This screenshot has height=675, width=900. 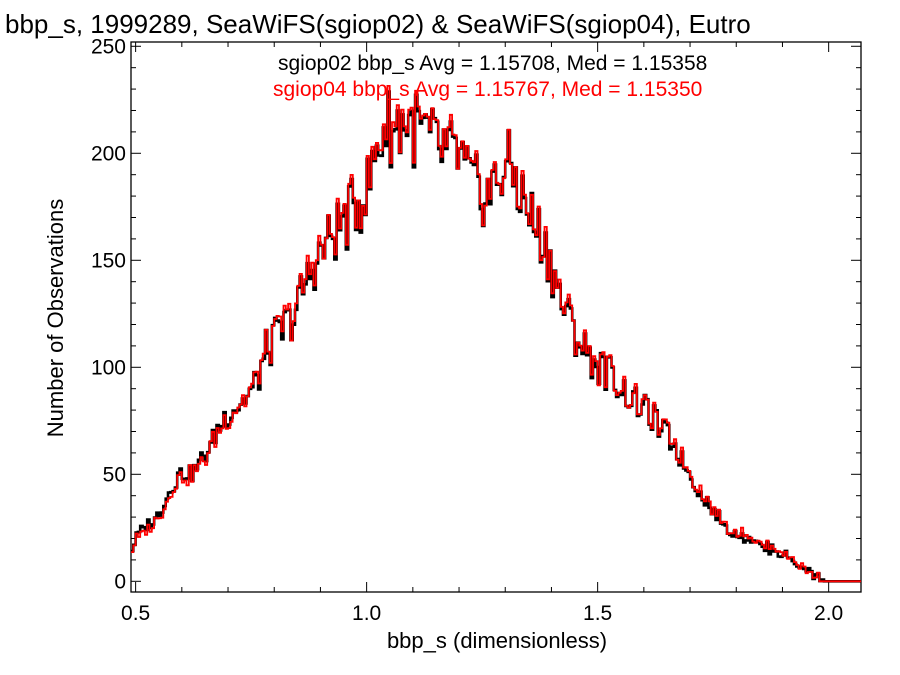 I want to click on x-tick-label: 1.0, so click(x=366, y=613).